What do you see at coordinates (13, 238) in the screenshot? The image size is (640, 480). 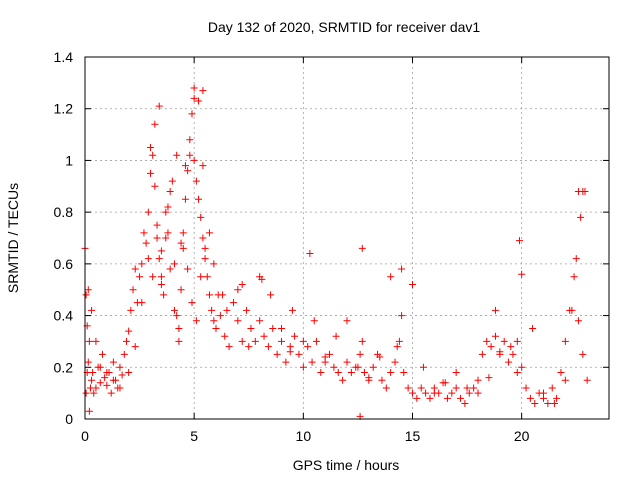 I see `y-axis-label: SRMTID / TECUs` at bounding box center [13, 238].